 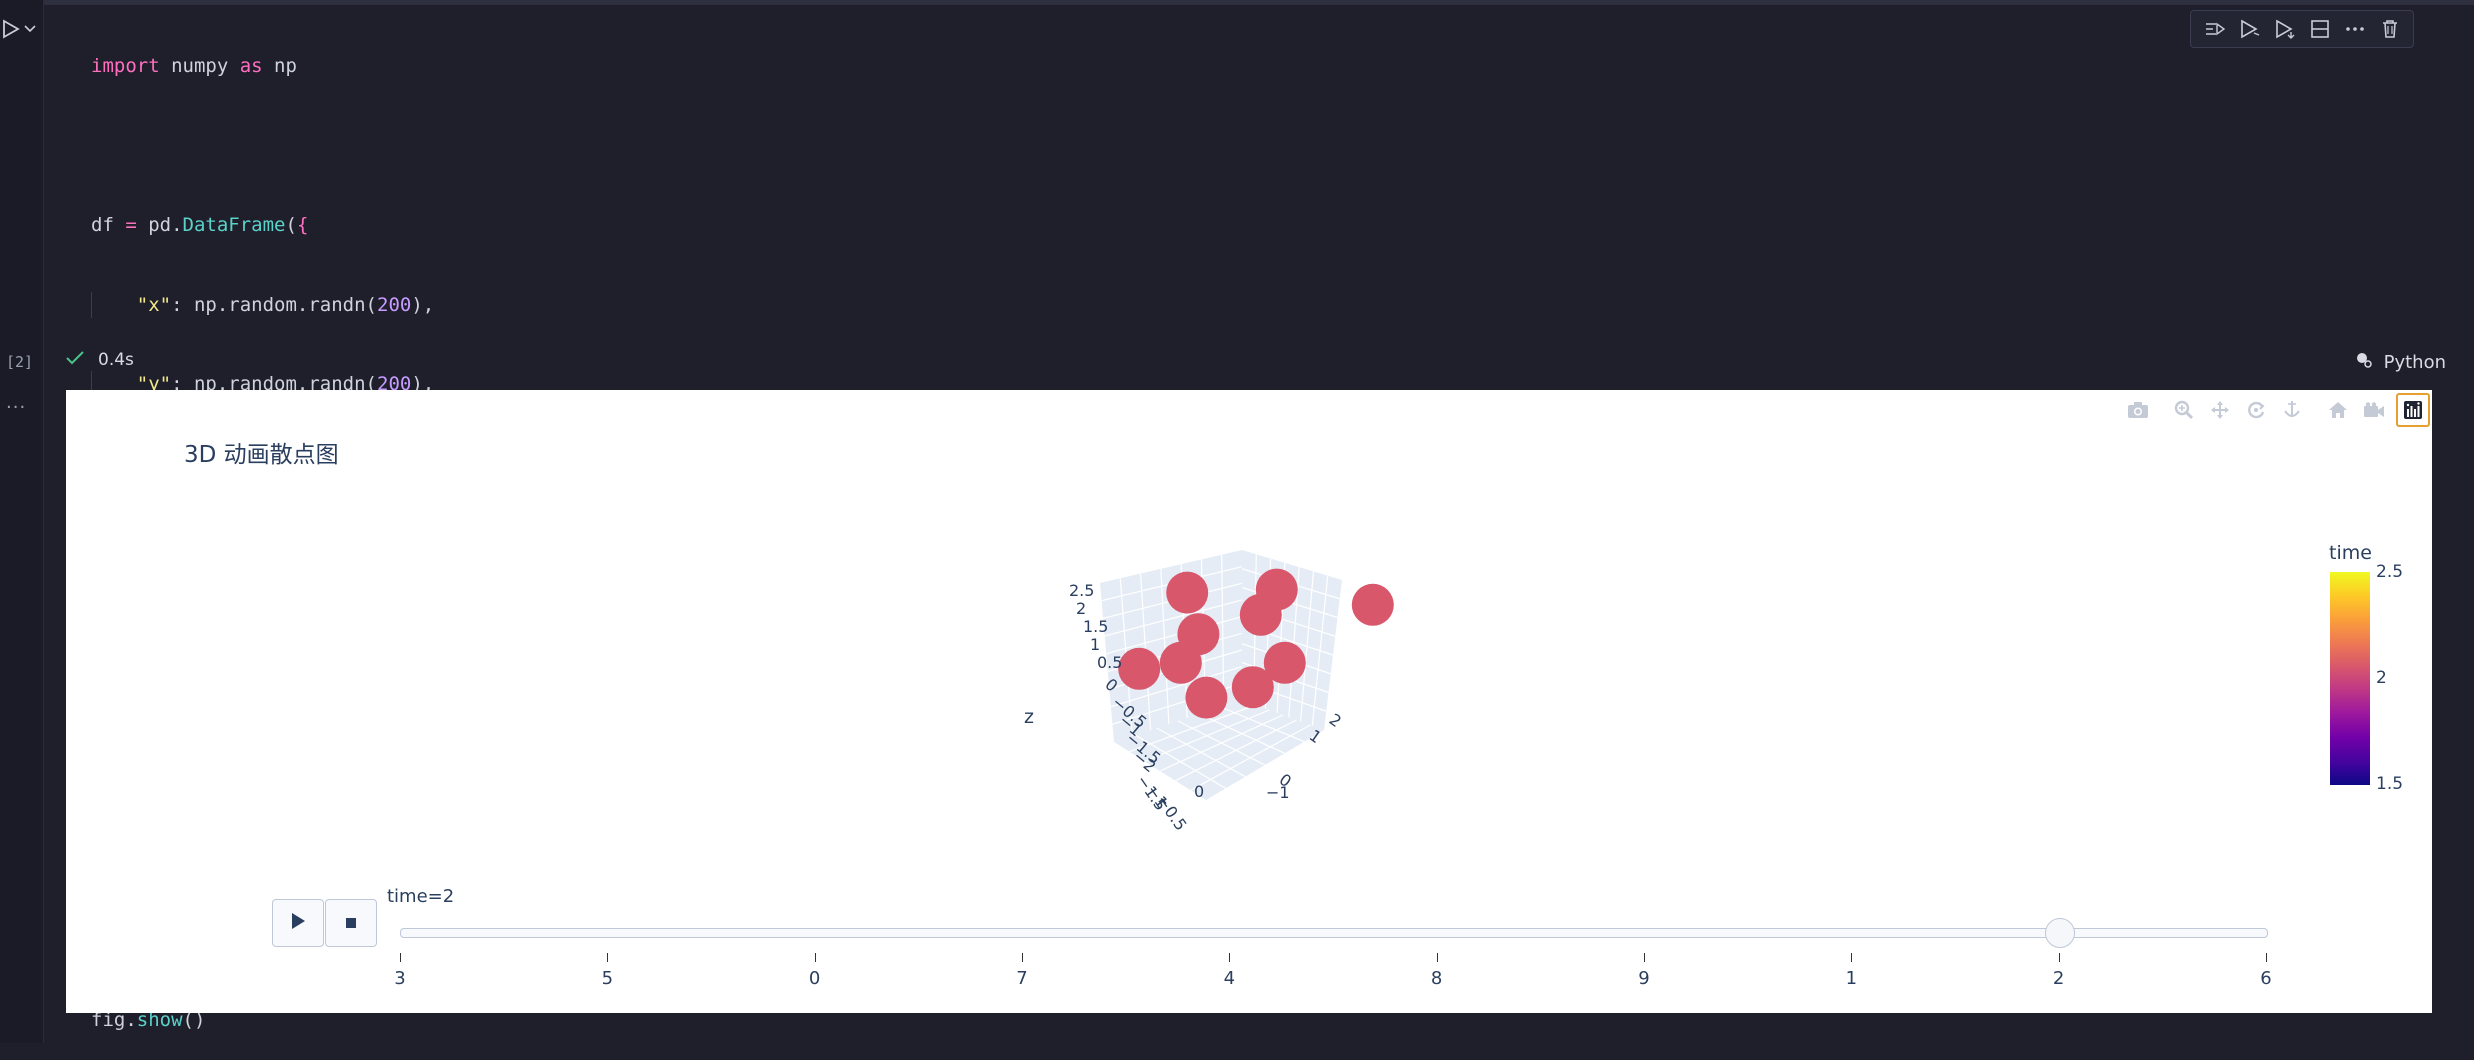 What do you see at coordinates (1644, 978) in the screenshot?
I see `slider-step-label: 9` at bounding box center [1644, 978].